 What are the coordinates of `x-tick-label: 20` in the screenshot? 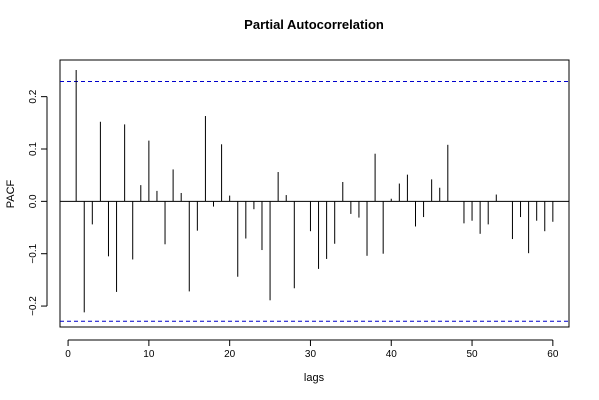 It's located at (230, 354).